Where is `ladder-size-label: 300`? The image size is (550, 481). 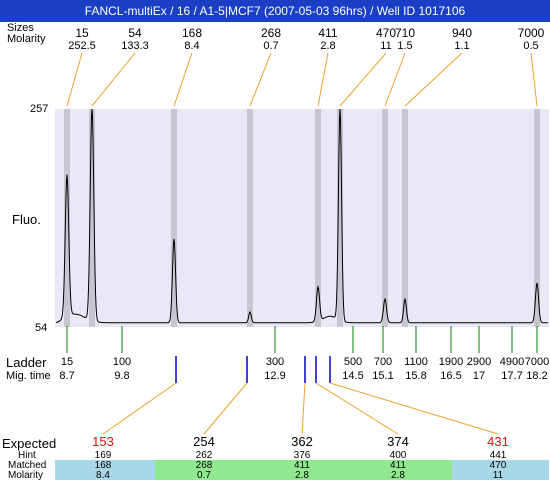 ladder-size-label: 300 is located at coordinates (275, 362).